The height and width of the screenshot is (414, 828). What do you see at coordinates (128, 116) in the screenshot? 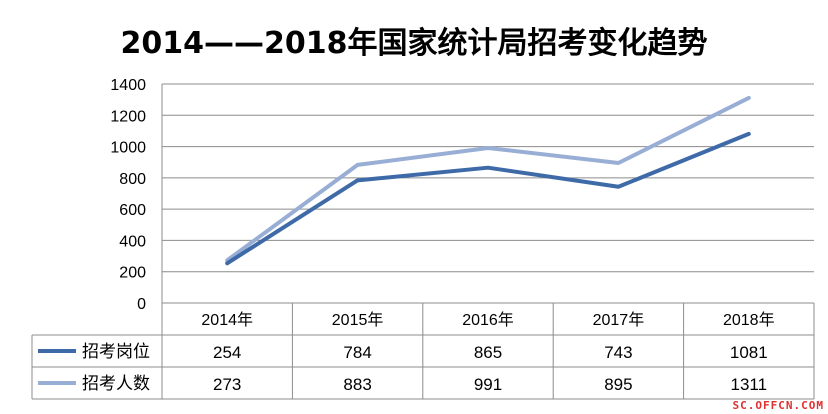
I see `y-tick-label: 1200` at bounding box center [128, 116].